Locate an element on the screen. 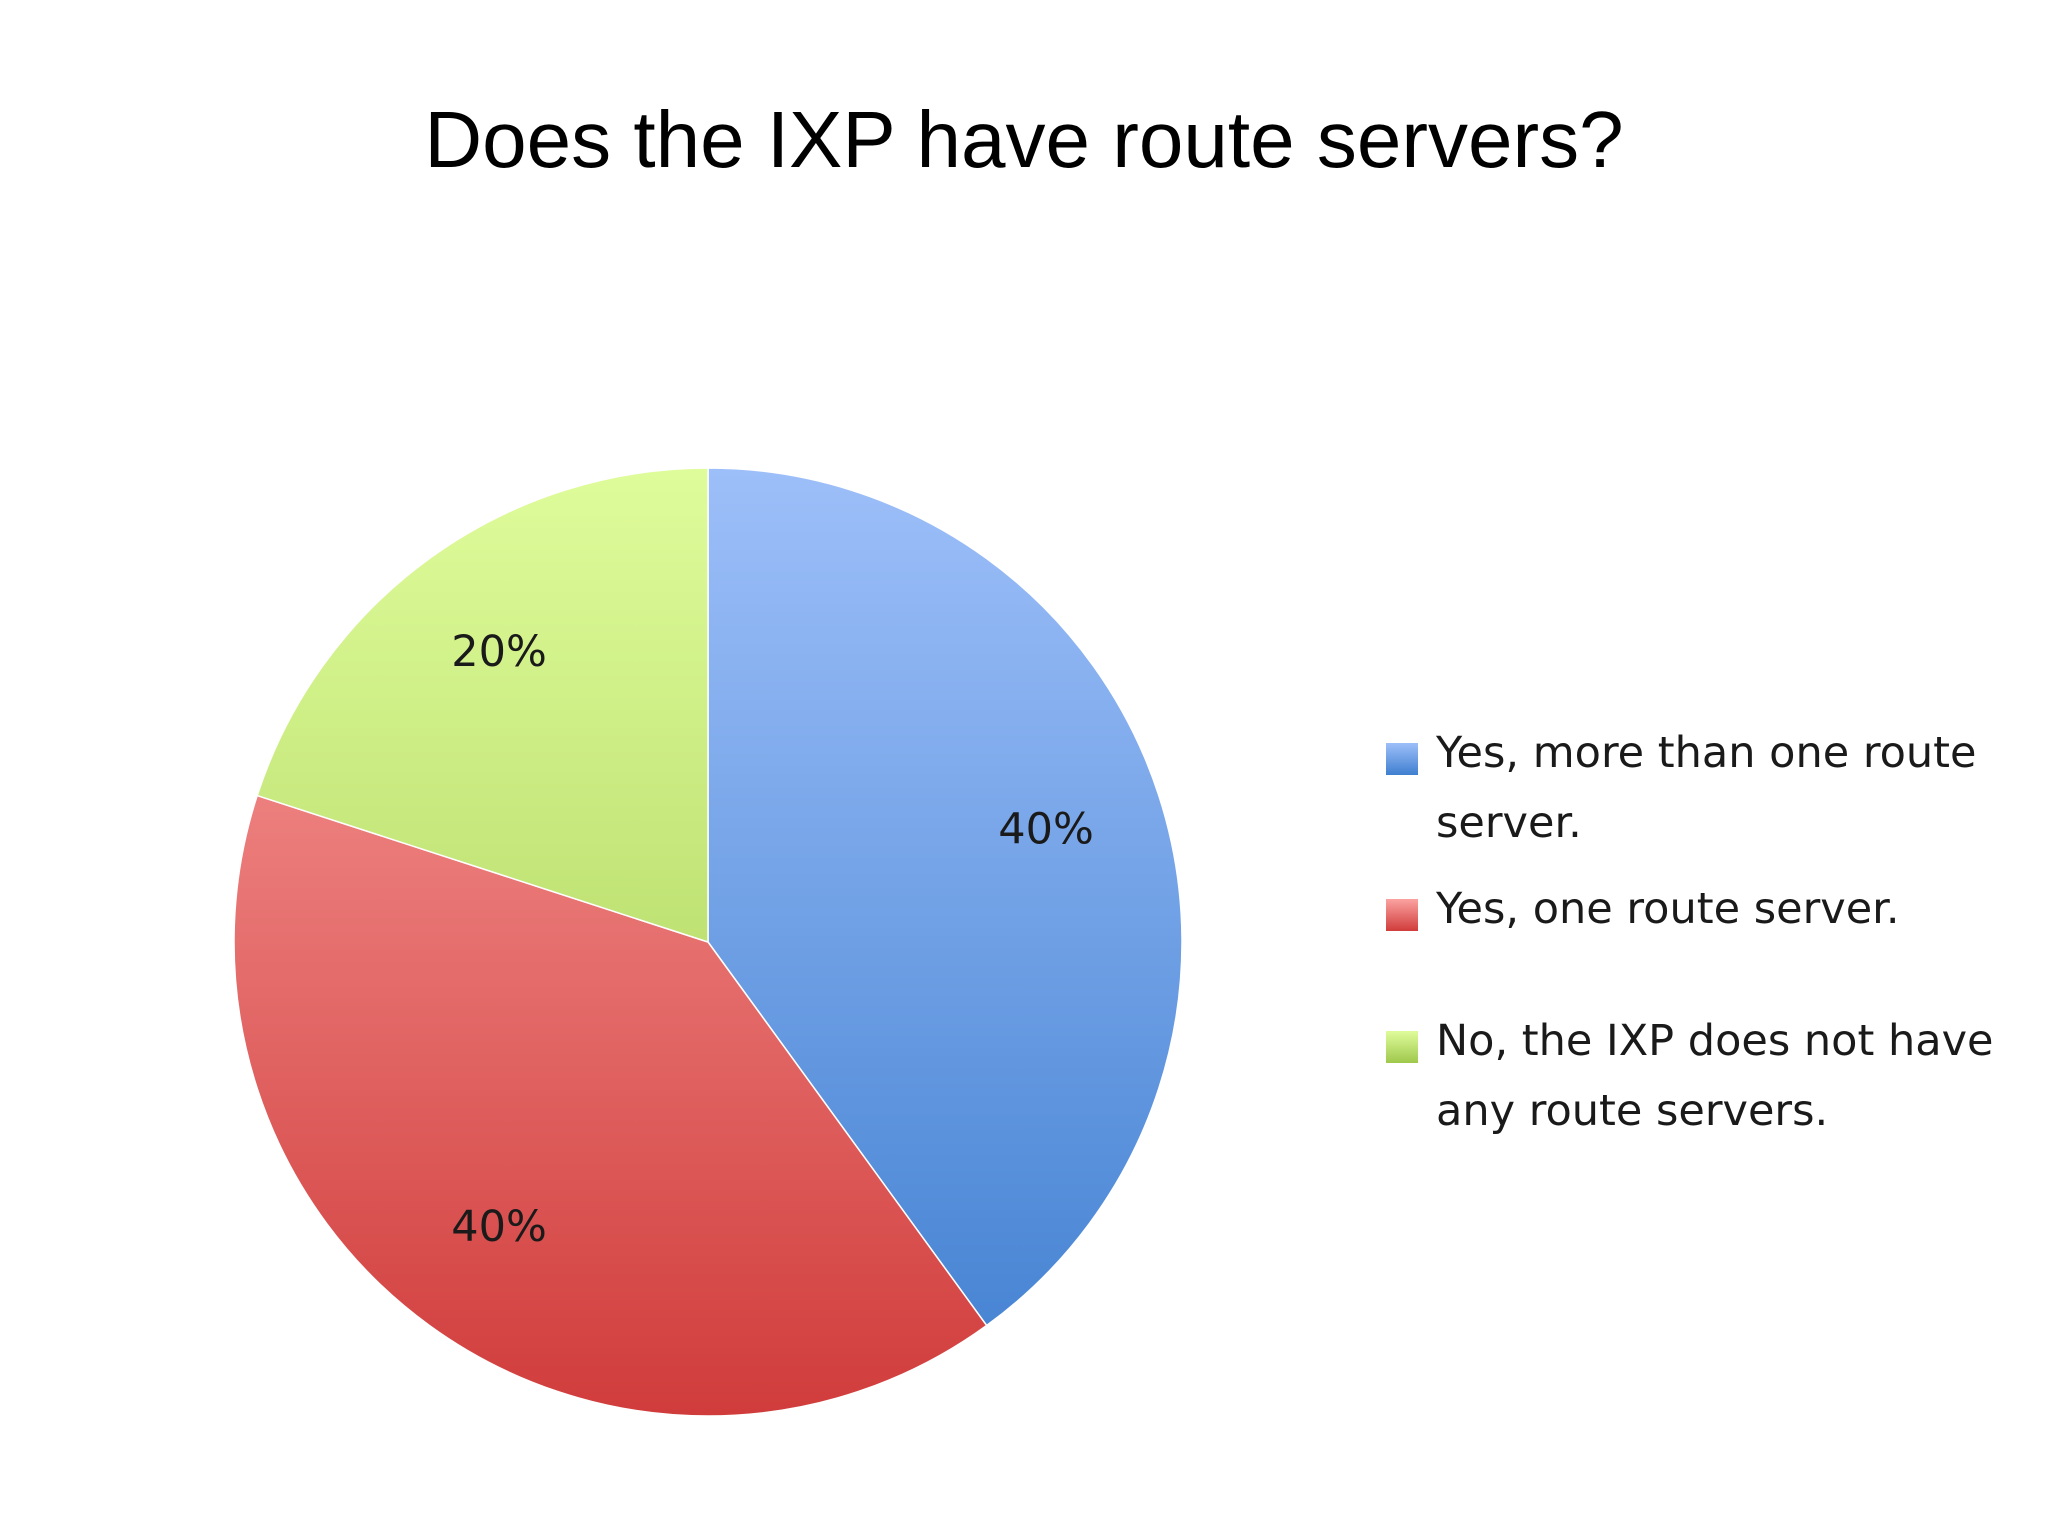  data-label-none: 20% is located at coordinates (499, 652).